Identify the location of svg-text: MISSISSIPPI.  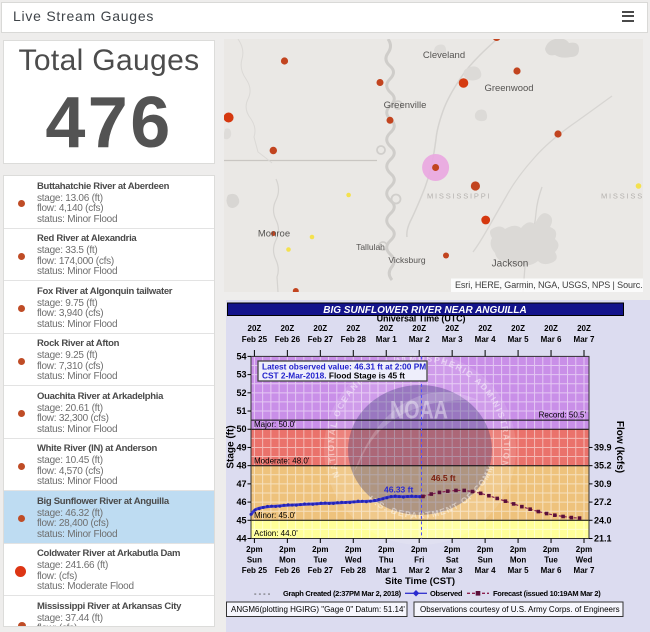
(459, 196).